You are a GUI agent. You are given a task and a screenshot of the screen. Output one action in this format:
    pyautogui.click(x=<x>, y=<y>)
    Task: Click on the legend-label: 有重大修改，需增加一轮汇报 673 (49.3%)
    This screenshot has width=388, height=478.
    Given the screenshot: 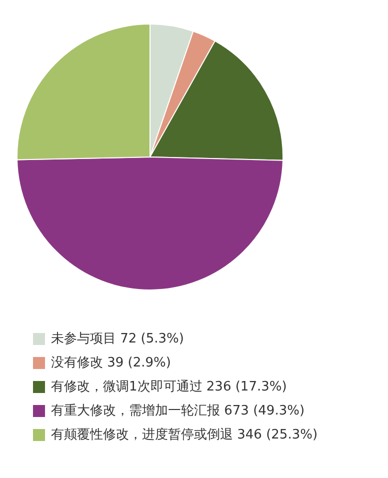 What is the action you would take?
    pyautogui.click(x=178, y=411)
    